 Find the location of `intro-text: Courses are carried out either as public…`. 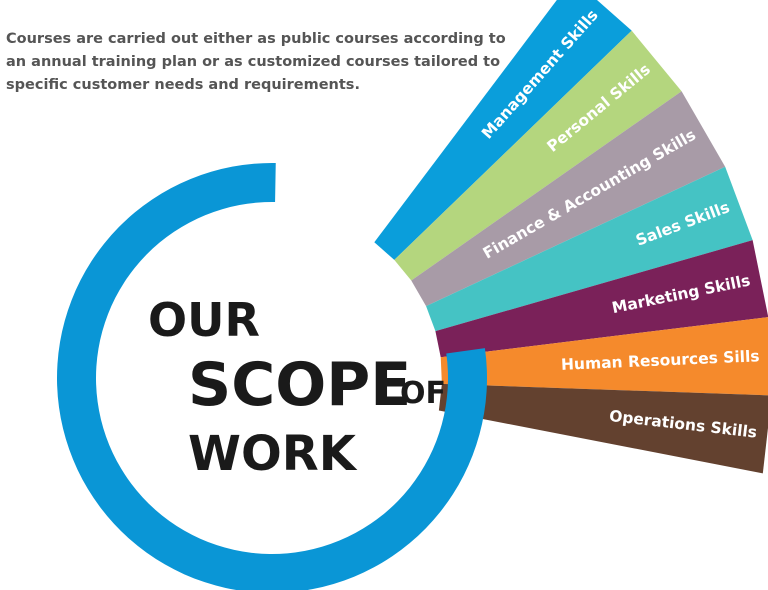

intro-text: Courses are carried out either as public… is located at coordinates (256, 62).